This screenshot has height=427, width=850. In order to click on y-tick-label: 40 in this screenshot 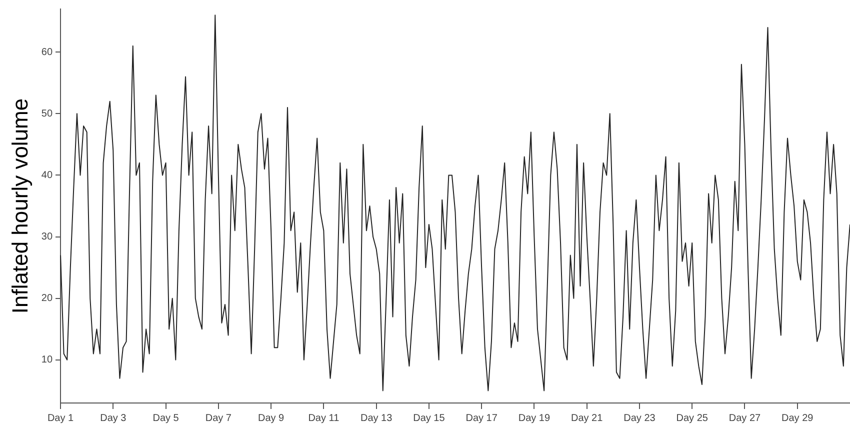, I will do `click(47, 175)`.